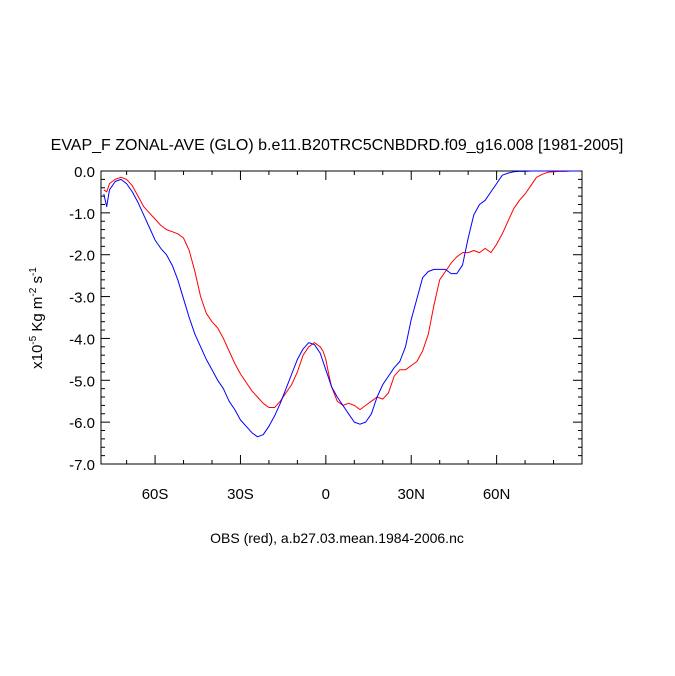 This screenshot has height=676, width=675. Describe the element at coordinates (82, 381) in the screenshot. I see `y-tick-label: -5.0` at that location.